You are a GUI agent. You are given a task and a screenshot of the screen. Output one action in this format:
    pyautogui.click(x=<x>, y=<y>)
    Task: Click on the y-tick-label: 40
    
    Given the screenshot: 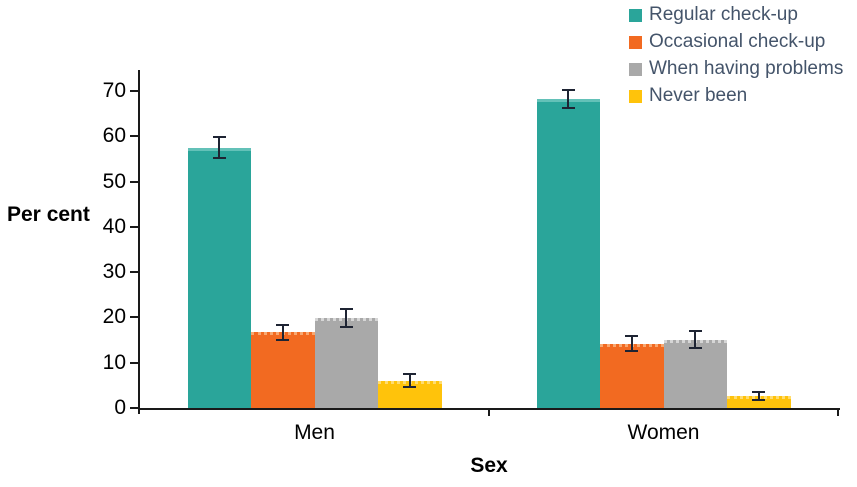 What is the action you would take?
    pyautogui.click(x=114, y=226)
    